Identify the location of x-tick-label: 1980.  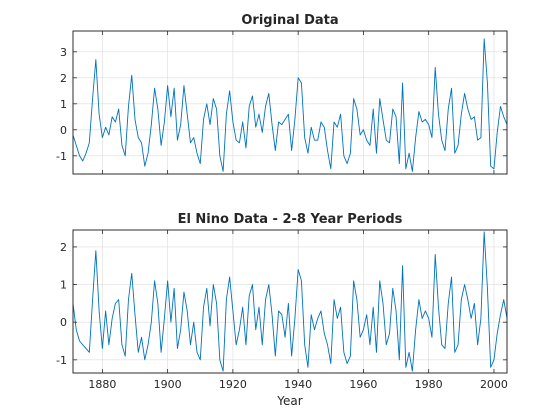
(429, 384).